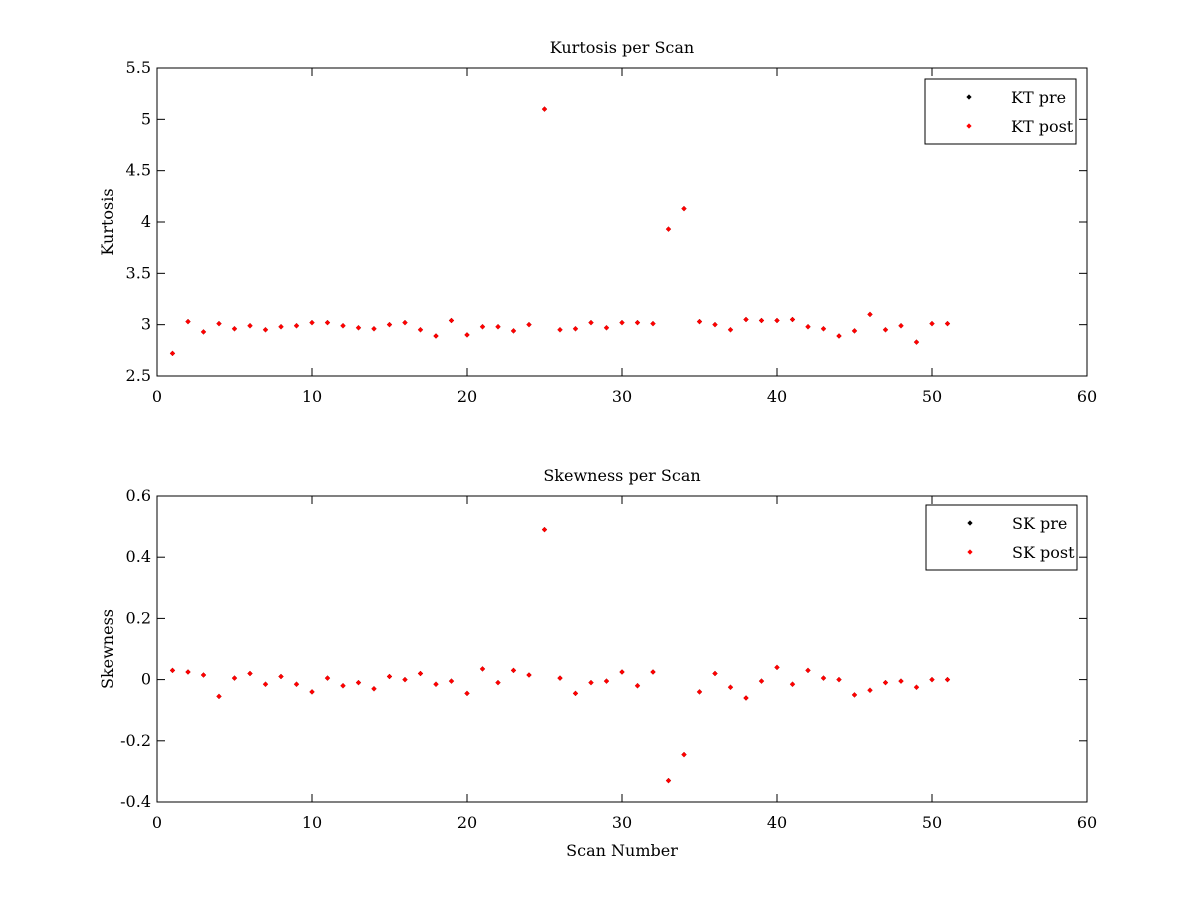  I want to click on y-tick-label: 0.4, so click(138, 556).